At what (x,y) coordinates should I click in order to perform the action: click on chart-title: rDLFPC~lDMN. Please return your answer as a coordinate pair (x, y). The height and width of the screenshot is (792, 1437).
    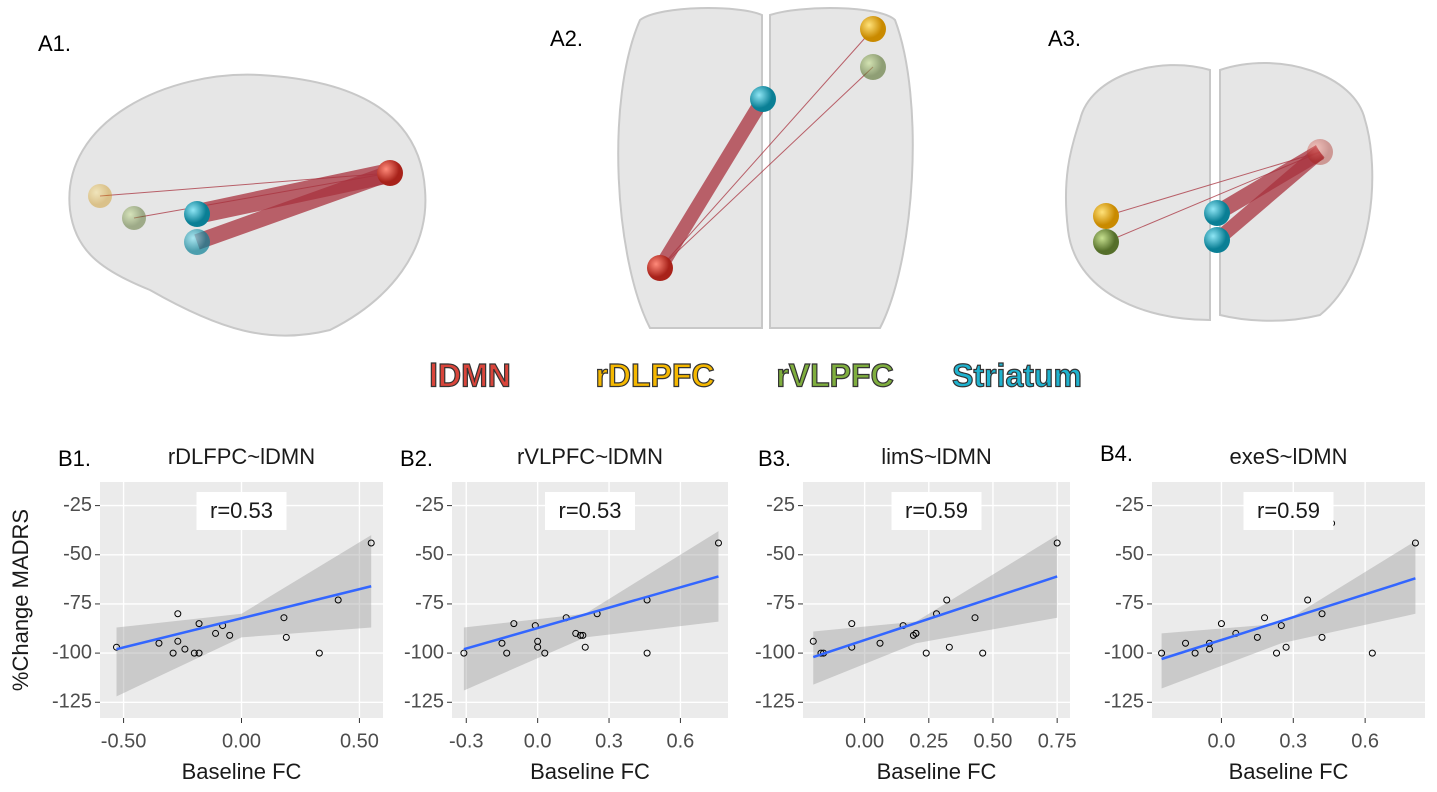
    Looking at the image, I should click on (241, 456).